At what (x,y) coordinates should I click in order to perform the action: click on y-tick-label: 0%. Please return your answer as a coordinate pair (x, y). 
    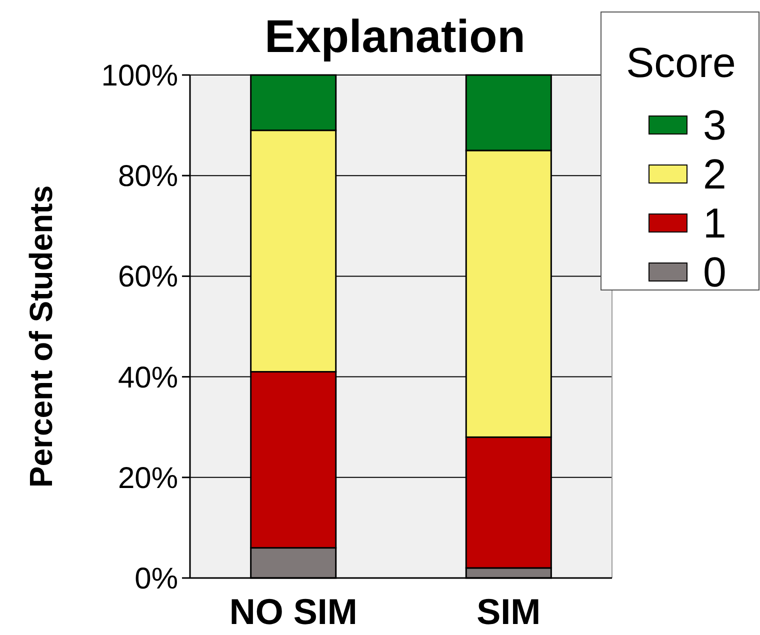
    Looking at the image, I should click on (156, 579).